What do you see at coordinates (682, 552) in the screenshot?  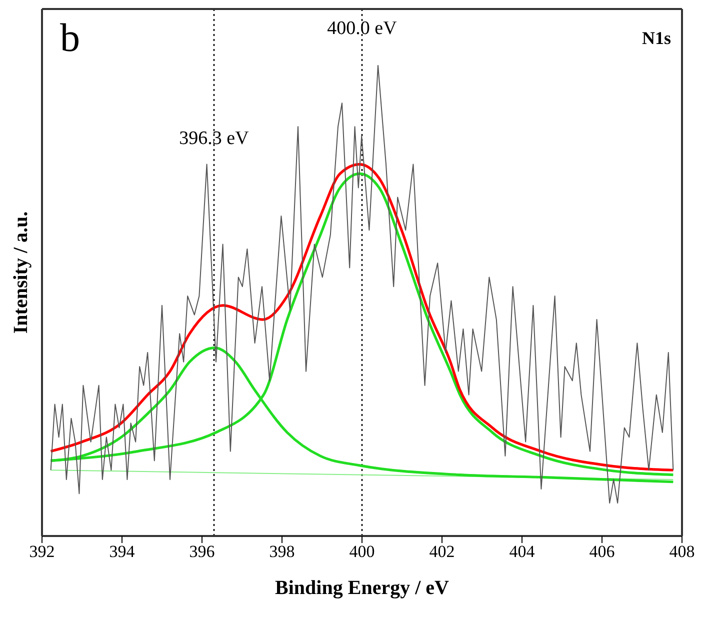 I see `x-tick-label: 408` at bounding box center [682, 552].